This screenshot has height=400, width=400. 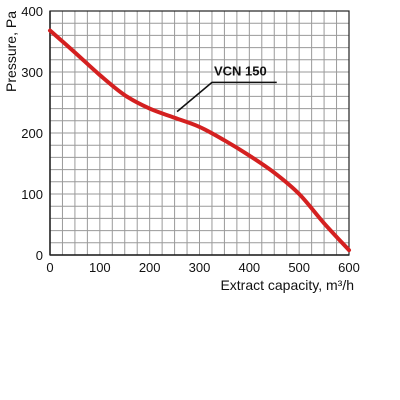 I want to click on annotations: VCN 150, so click(x=226, y=88).